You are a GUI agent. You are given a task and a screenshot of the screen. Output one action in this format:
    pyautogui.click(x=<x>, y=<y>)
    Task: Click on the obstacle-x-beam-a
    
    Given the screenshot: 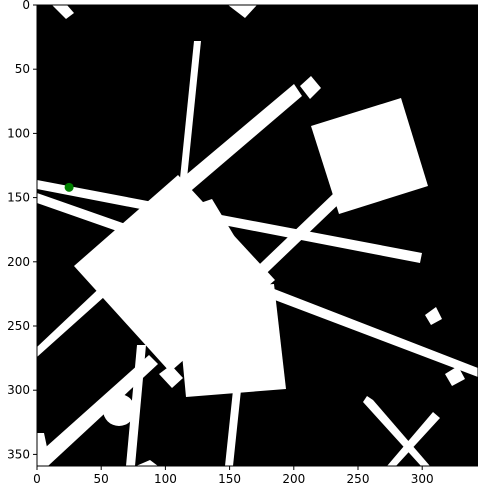 What is the action you would take?
    pyautogui.click(x=396, y=431)
    